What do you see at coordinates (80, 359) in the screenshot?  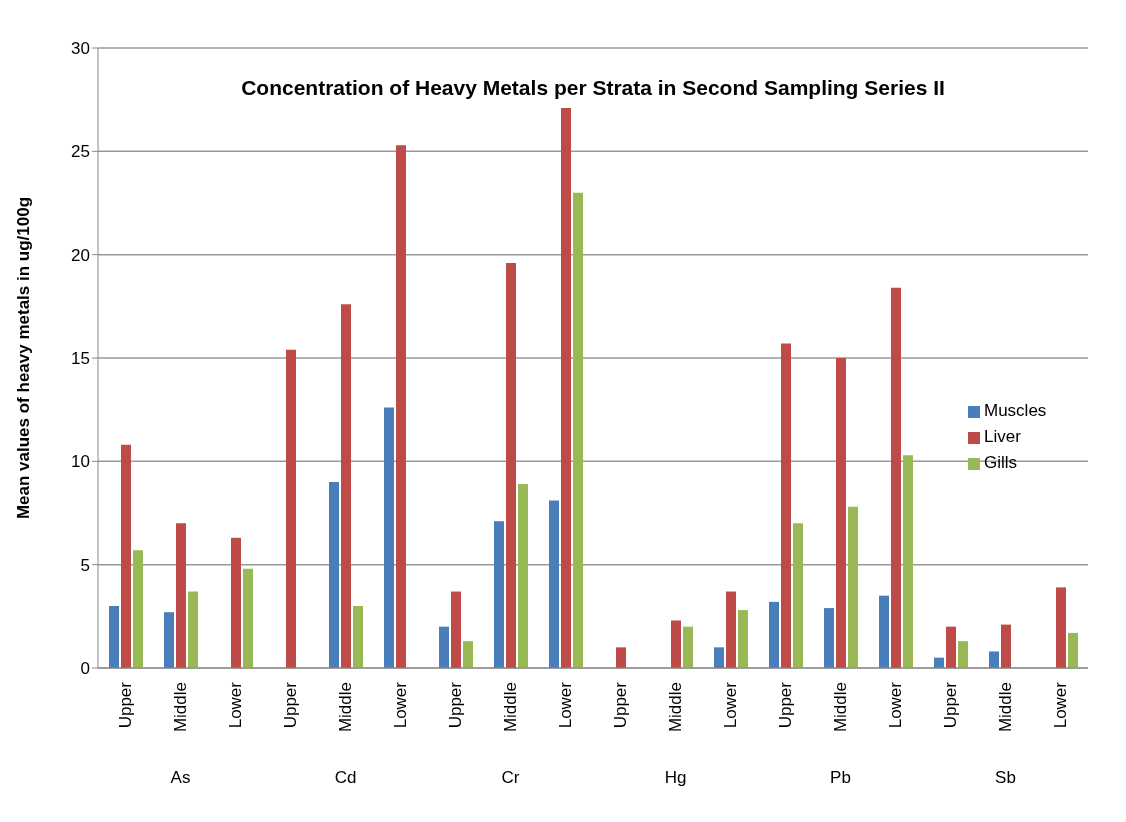 I see `y-tick-label: 15` at bounding box center [80, 359].